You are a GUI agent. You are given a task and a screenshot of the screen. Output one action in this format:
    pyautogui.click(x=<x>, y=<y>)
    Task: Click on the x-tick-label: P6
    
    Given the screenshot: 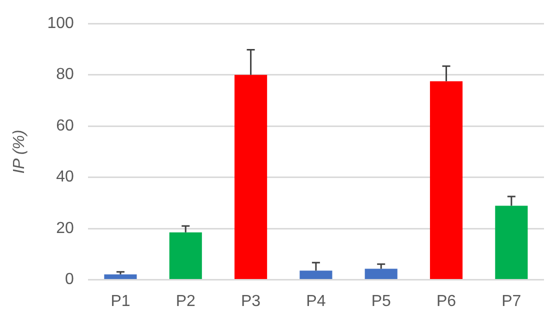 What is the action you would take?
    pyautogui.click(x=446, y=301)
    